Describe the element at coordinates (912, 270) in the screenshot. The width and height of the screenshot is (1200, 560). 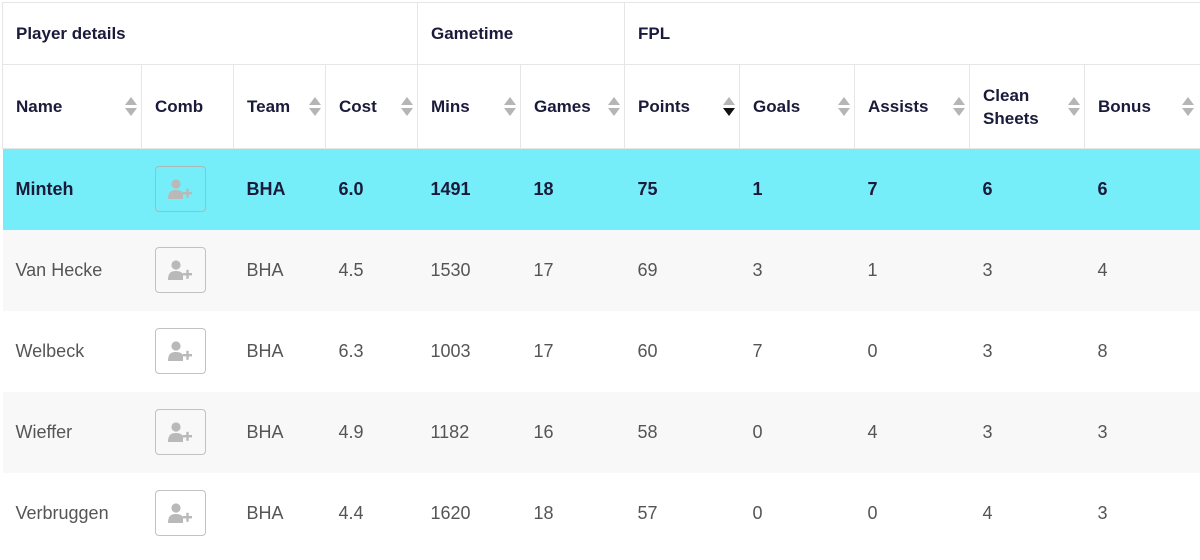
I see `cell-assists: 1` at that location.